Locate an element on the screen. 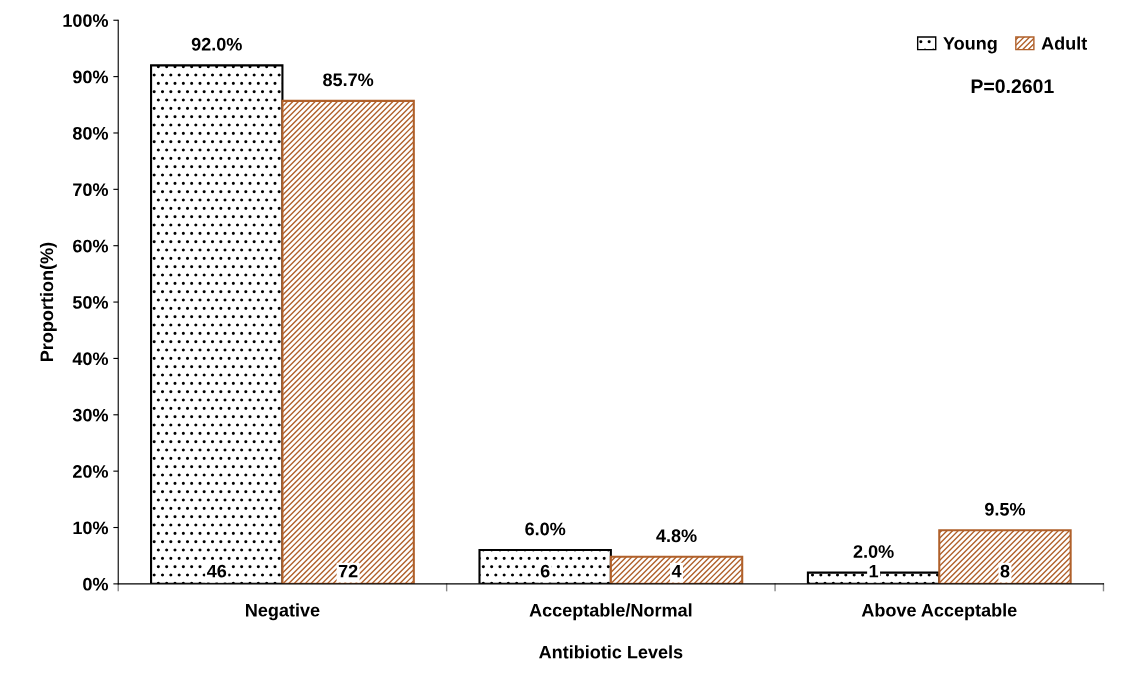  legend-label: Young is located at coordinates (970, 45).